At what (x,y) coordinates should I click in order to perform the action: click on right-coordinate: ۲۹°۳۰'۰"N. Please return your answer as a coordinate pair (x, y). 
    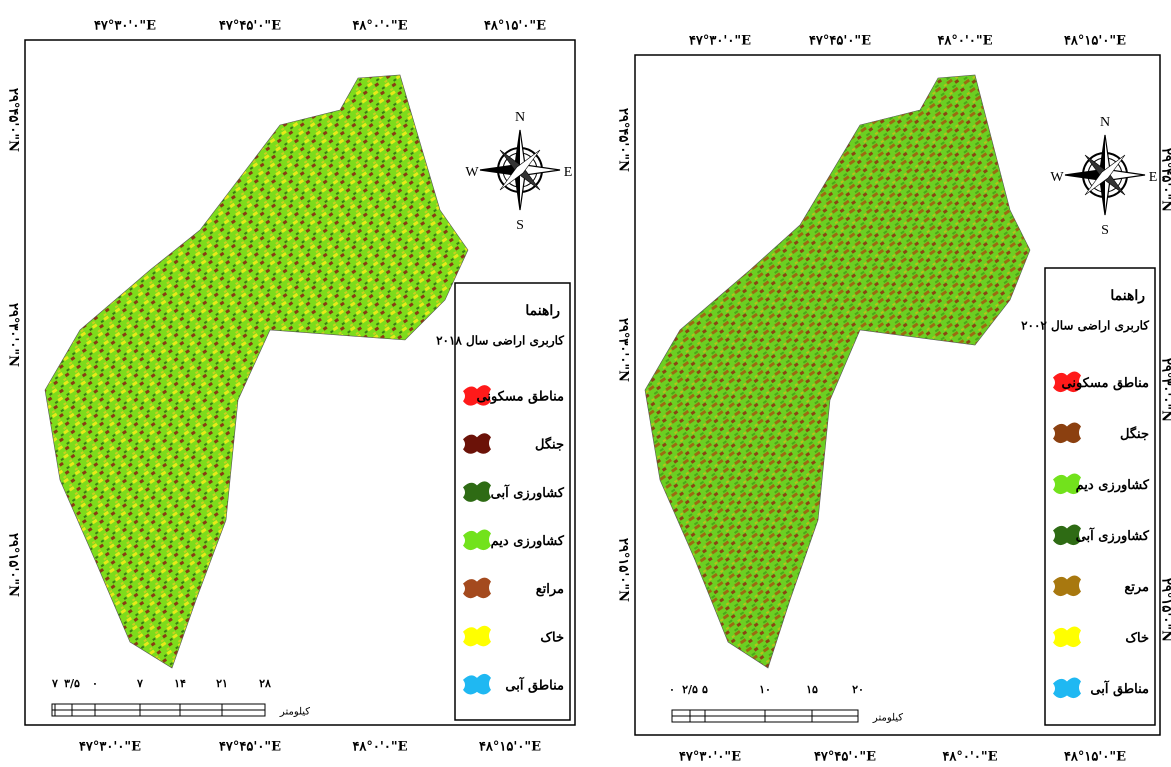
    Looking at the image, I should click on (1165, 390).